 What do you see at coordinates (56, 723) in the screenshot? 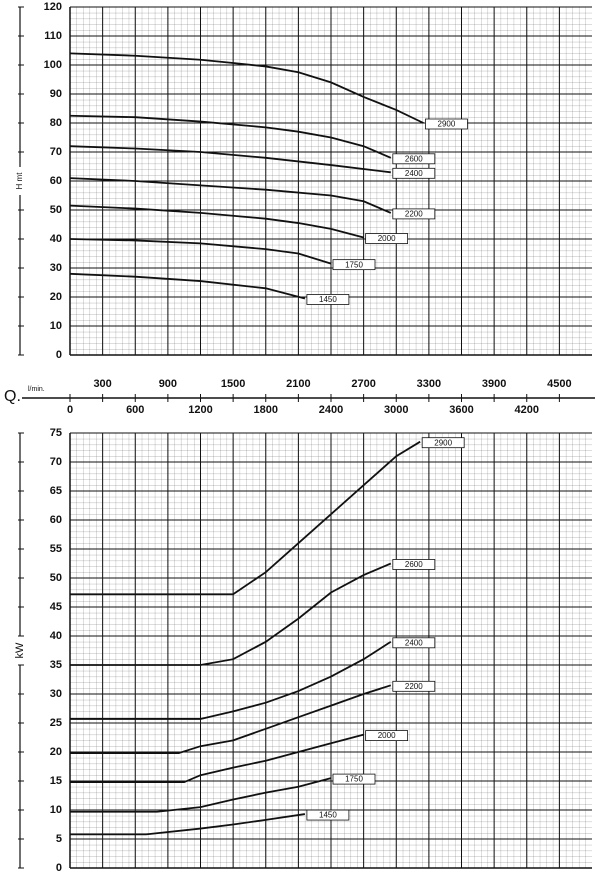
I see `y-tick-label: 25` at bounding box center [56, 723].